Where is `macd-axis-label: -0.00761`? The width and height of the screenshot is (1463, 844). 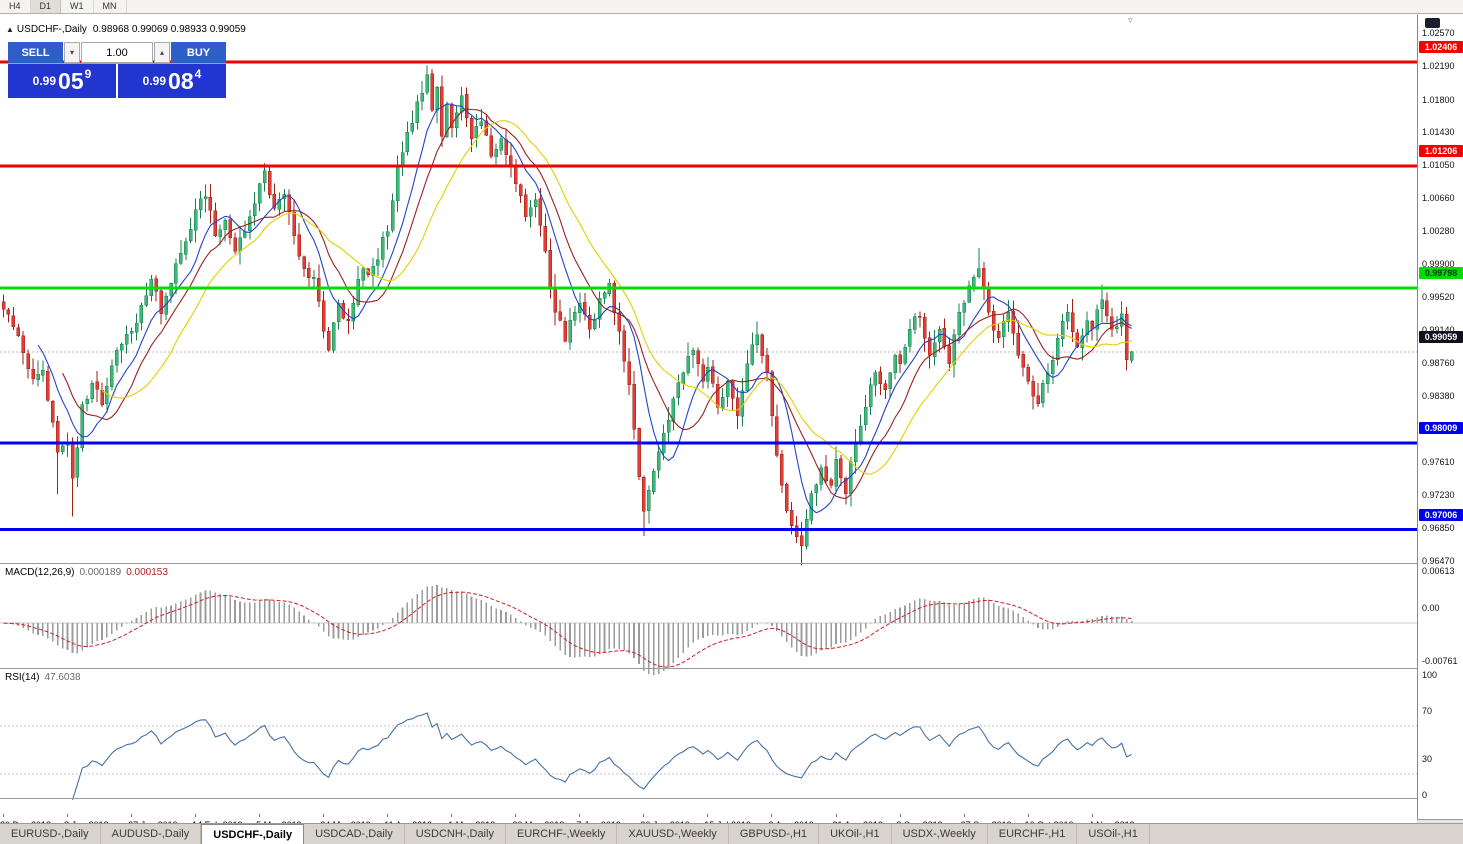
macd-axis-label: -0.00761 is located at coordinates (1440, 661).